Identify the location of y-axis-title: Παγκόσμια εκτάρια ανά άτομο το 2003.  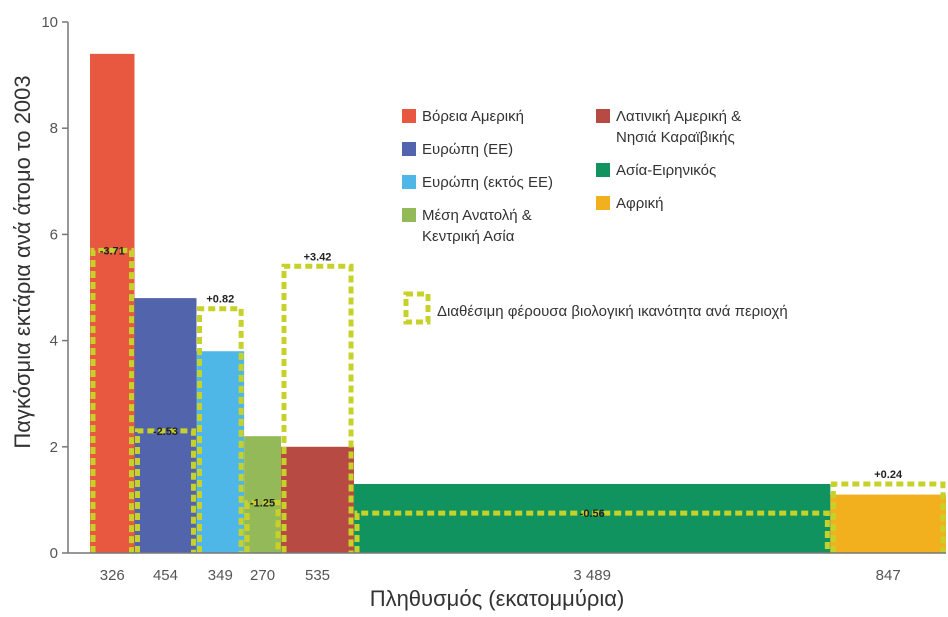
(22, 261).